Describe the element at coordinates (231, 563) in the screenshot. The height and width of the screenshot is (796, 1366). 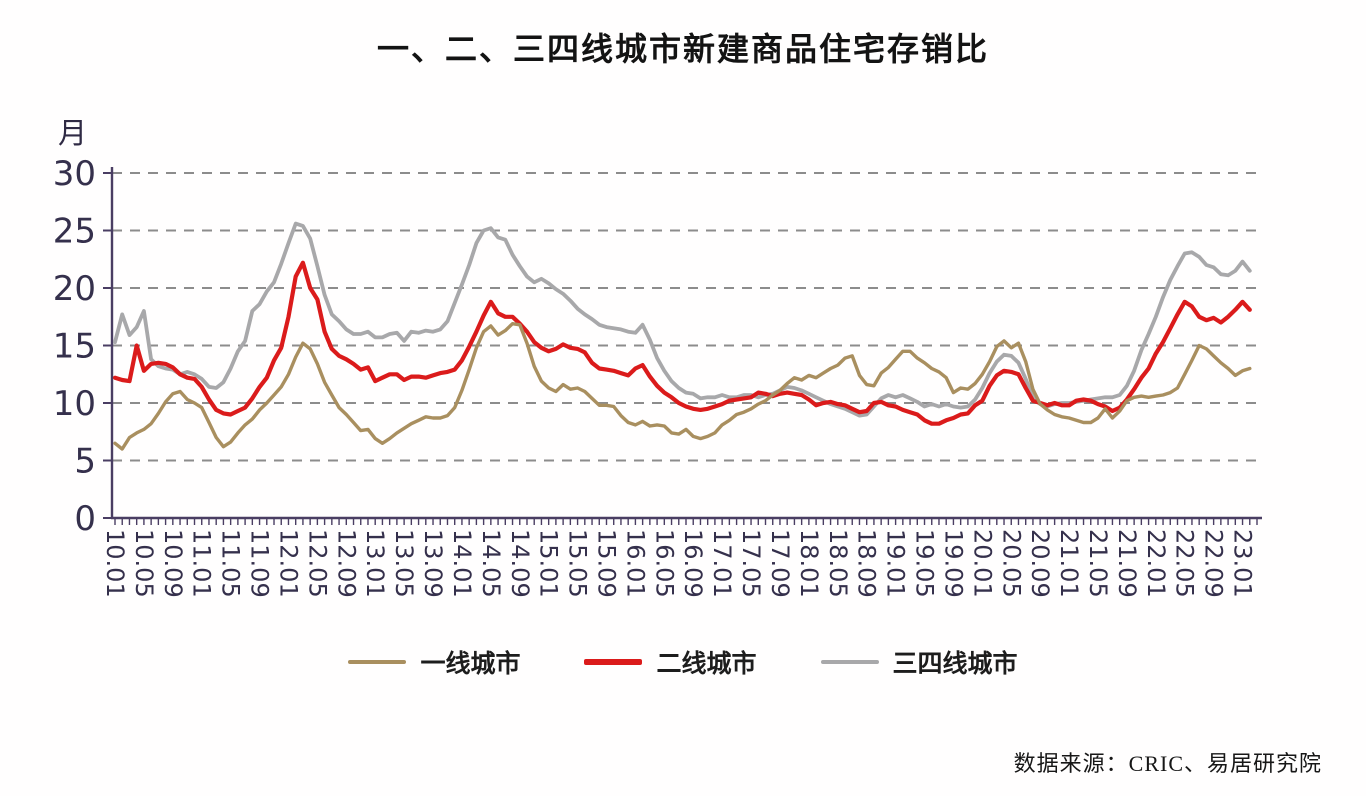
I see `x-tick-label-11.05: 11.05` at that location.